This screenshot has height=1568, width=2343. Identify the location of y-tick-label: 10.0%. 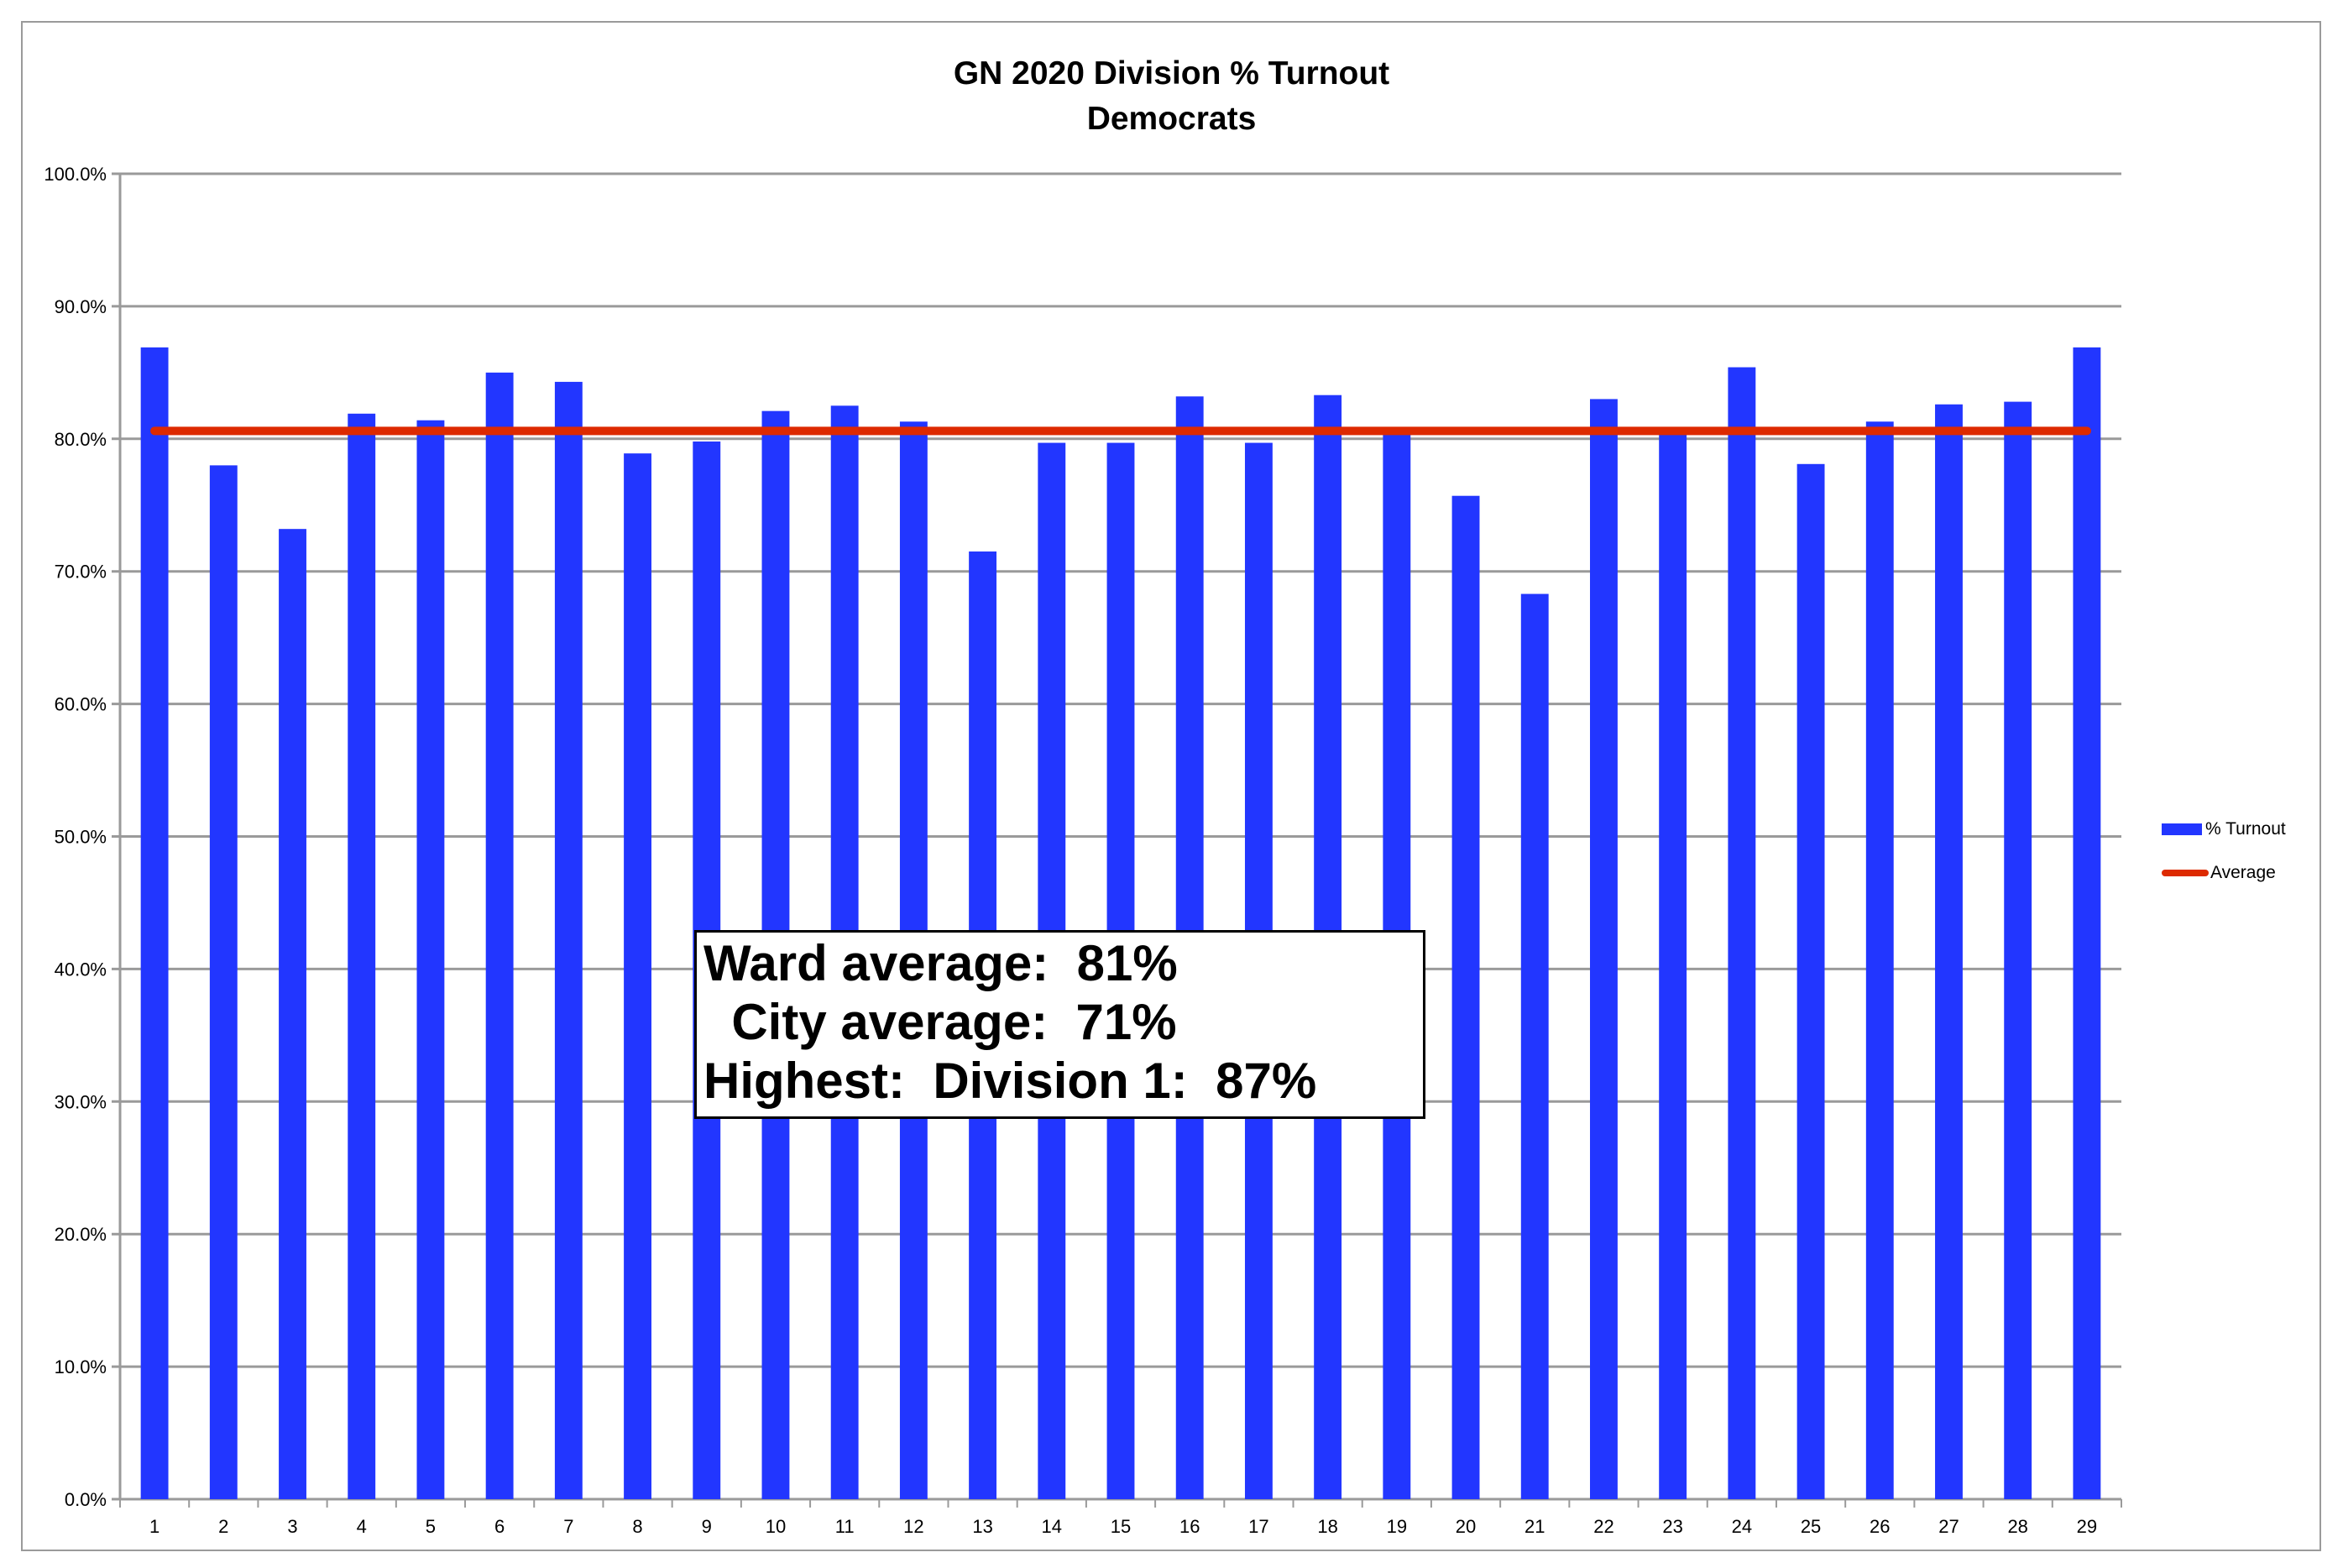
(81, 1366).